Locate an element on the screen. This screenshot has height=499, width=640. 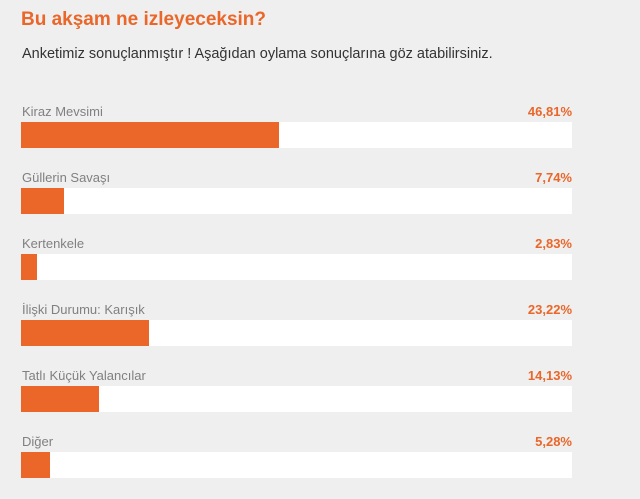
poll-option-tatli-kucuk-yalancilar: Tatlı Küçük Yalancılar 14,13% is located at coordinates (296, 390).